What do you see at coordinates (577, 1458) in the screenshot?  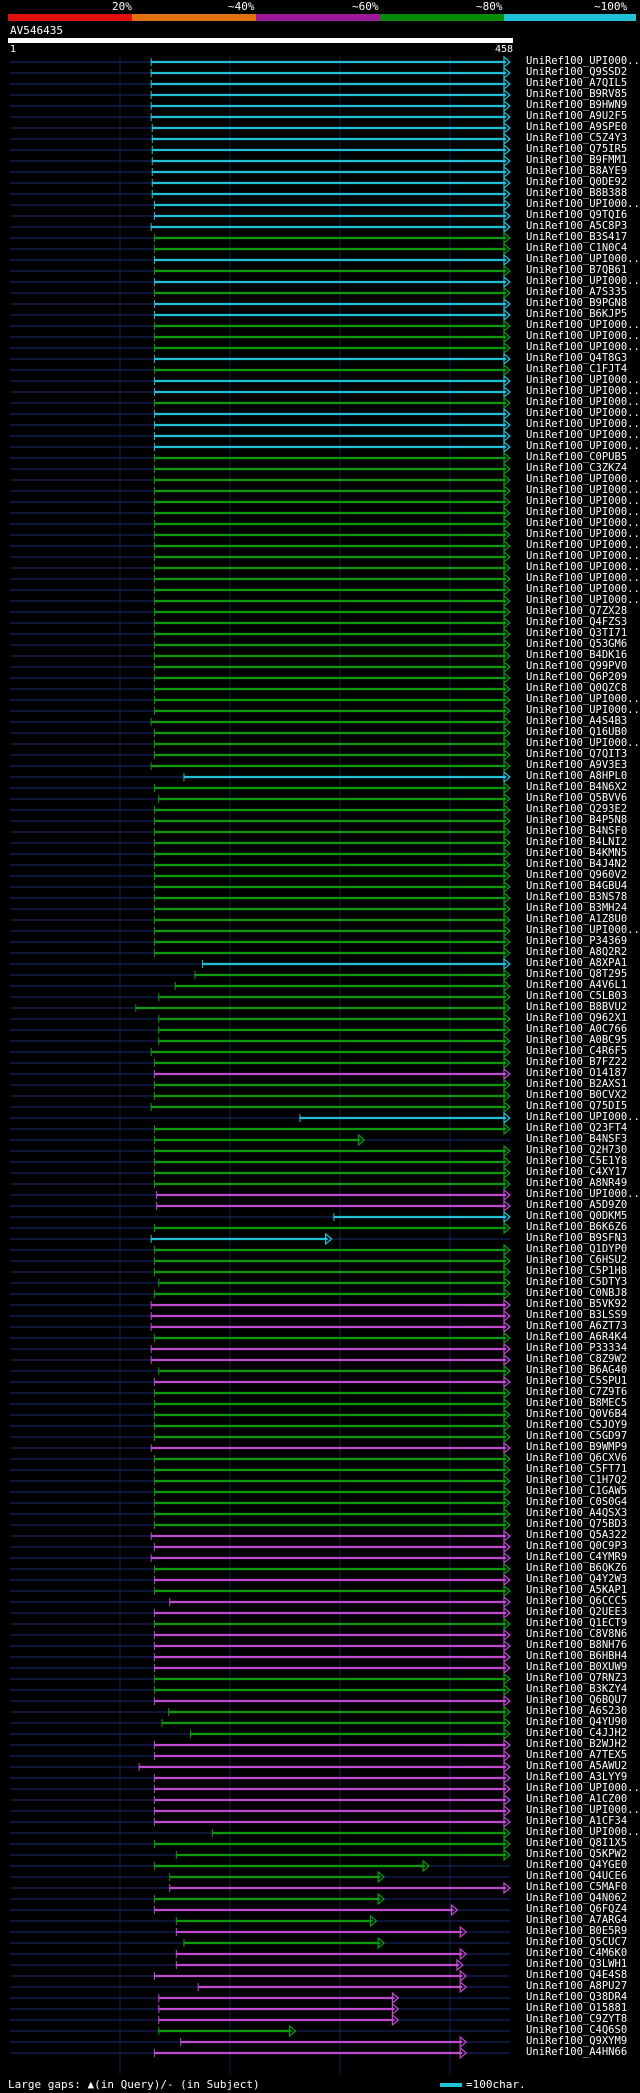 I see `hit-label: UniRef100_Q6CXV6` at bounding box center [577, 1458].